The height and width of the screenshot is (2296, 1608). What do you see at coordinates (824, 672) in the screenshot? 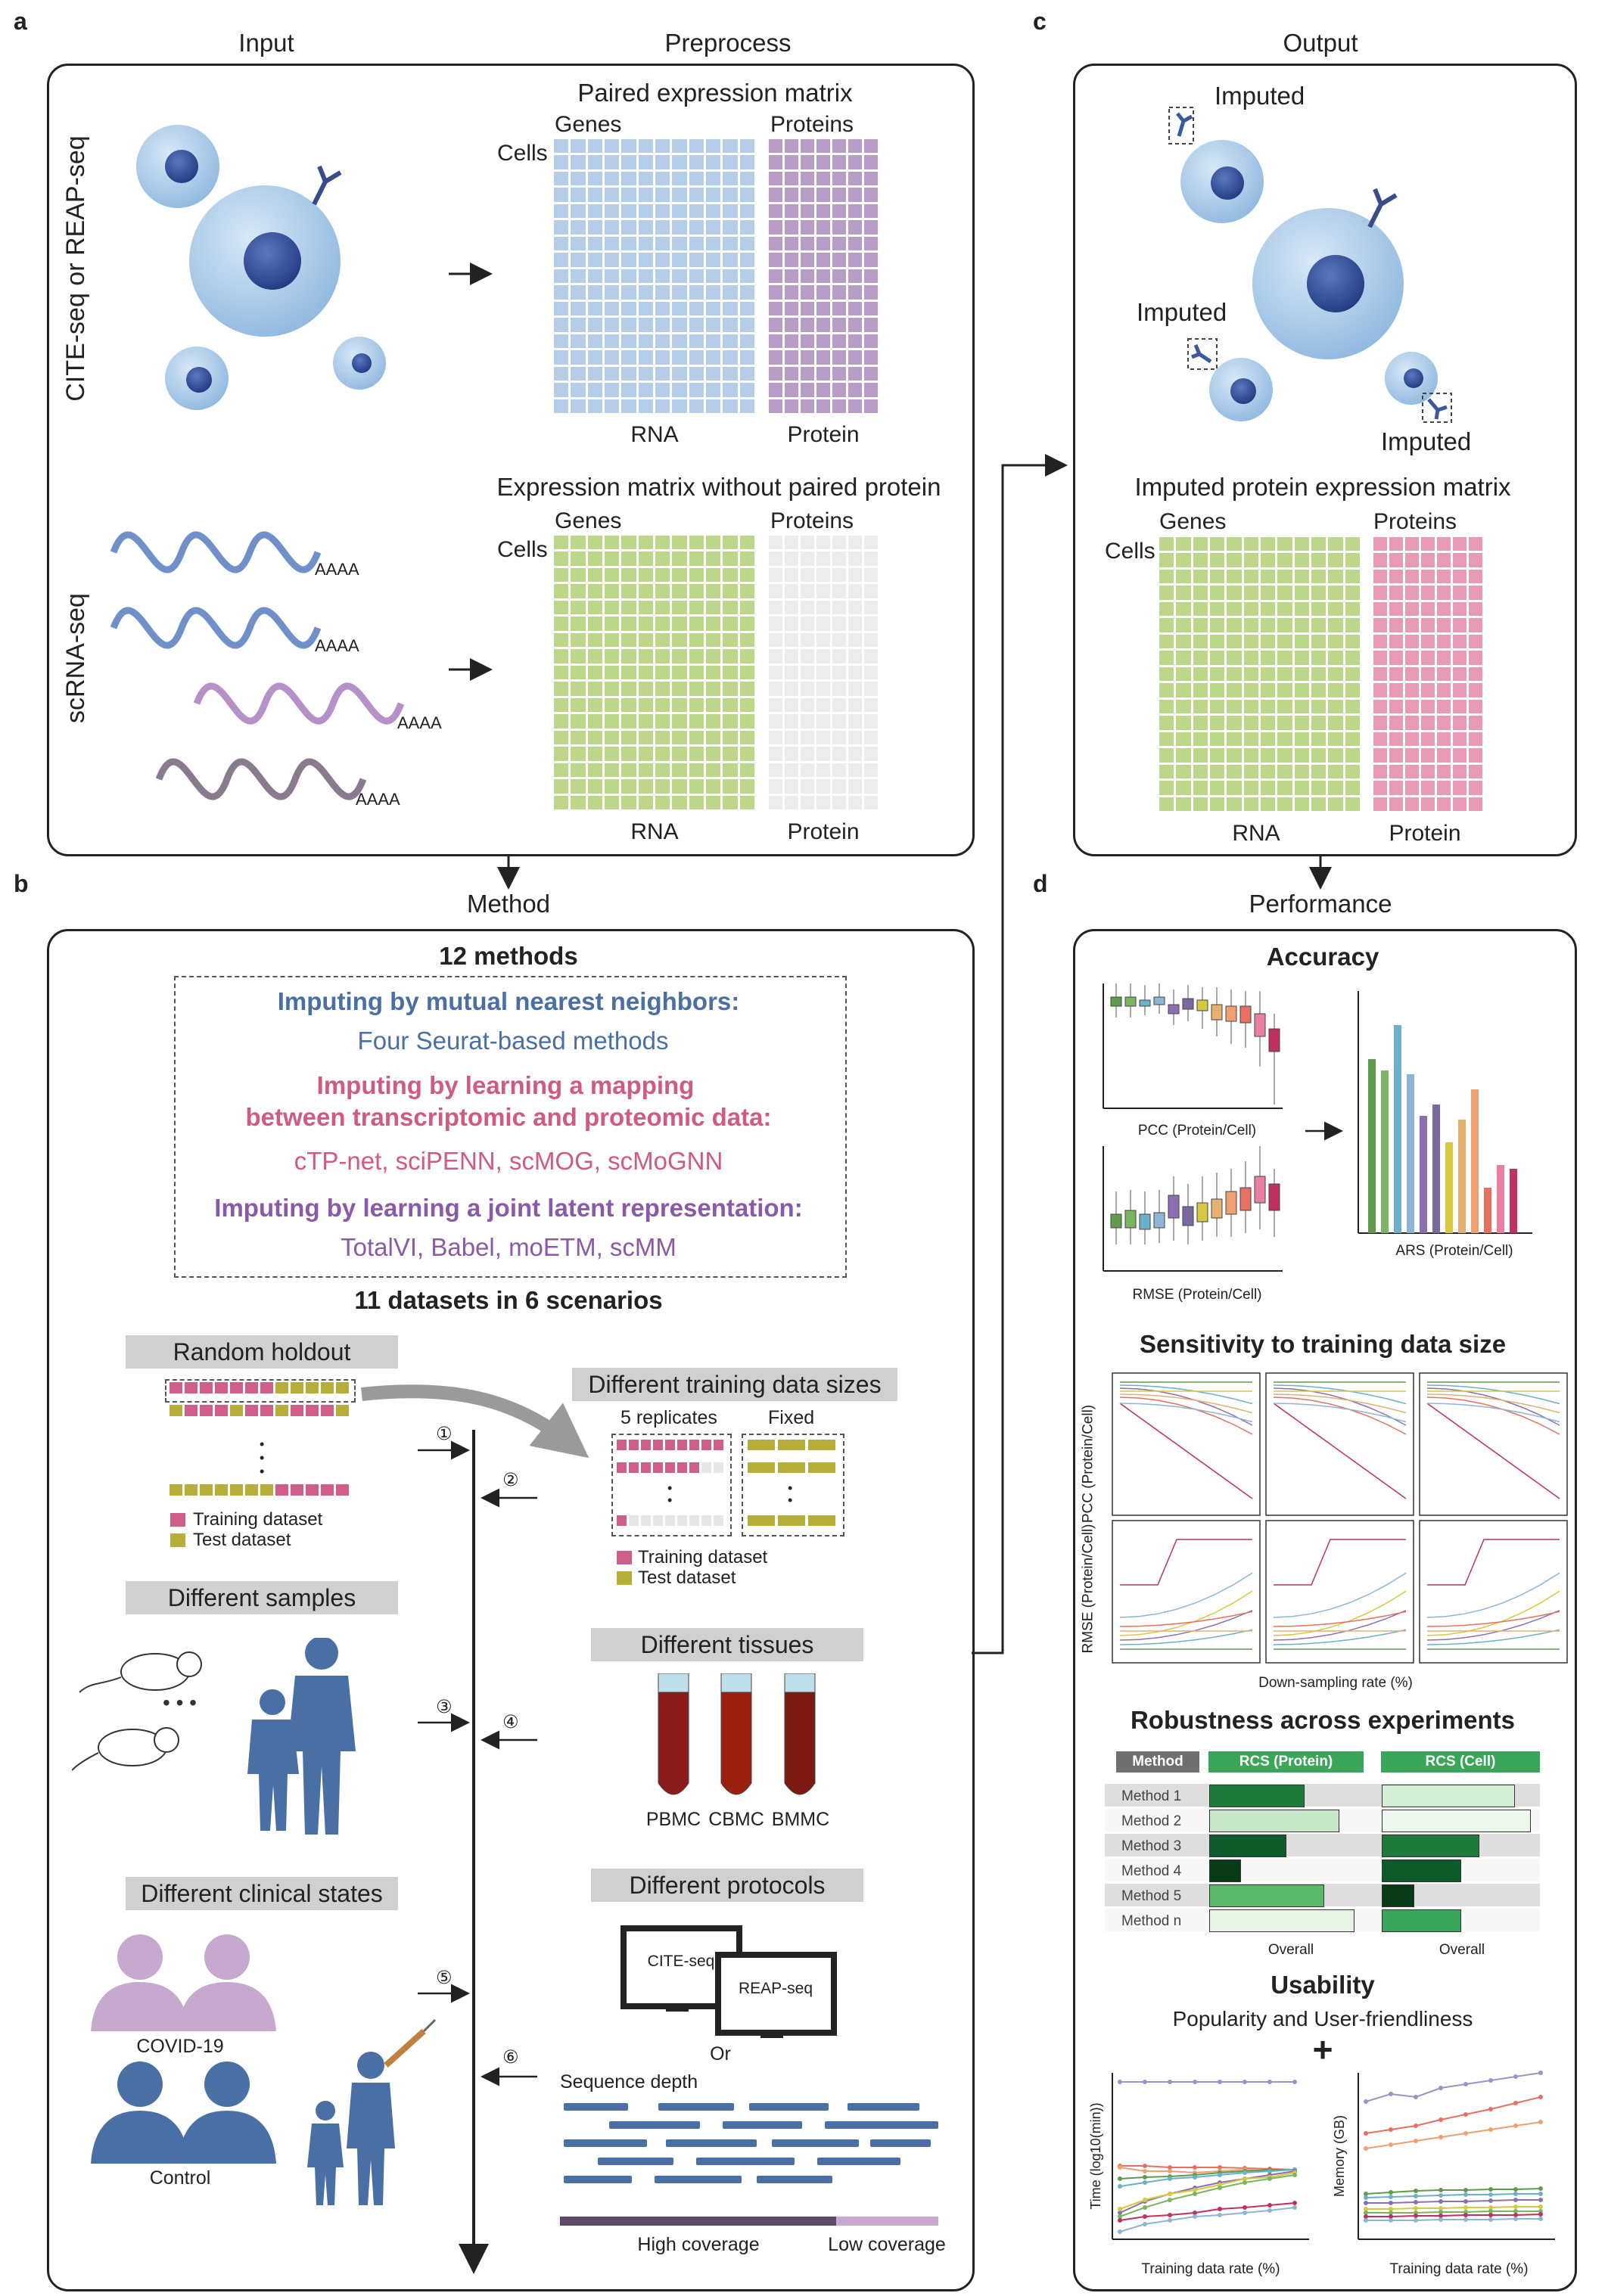
I see `protein-matrix-empty` at bounding box center [824, 672].